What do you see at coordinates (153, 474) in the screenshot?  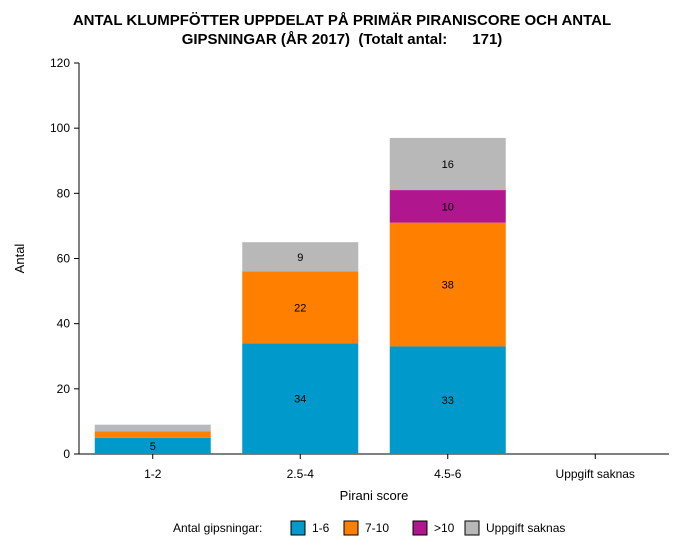 I see `x-tick-label: 1-2` at bounding box center [153, 474].